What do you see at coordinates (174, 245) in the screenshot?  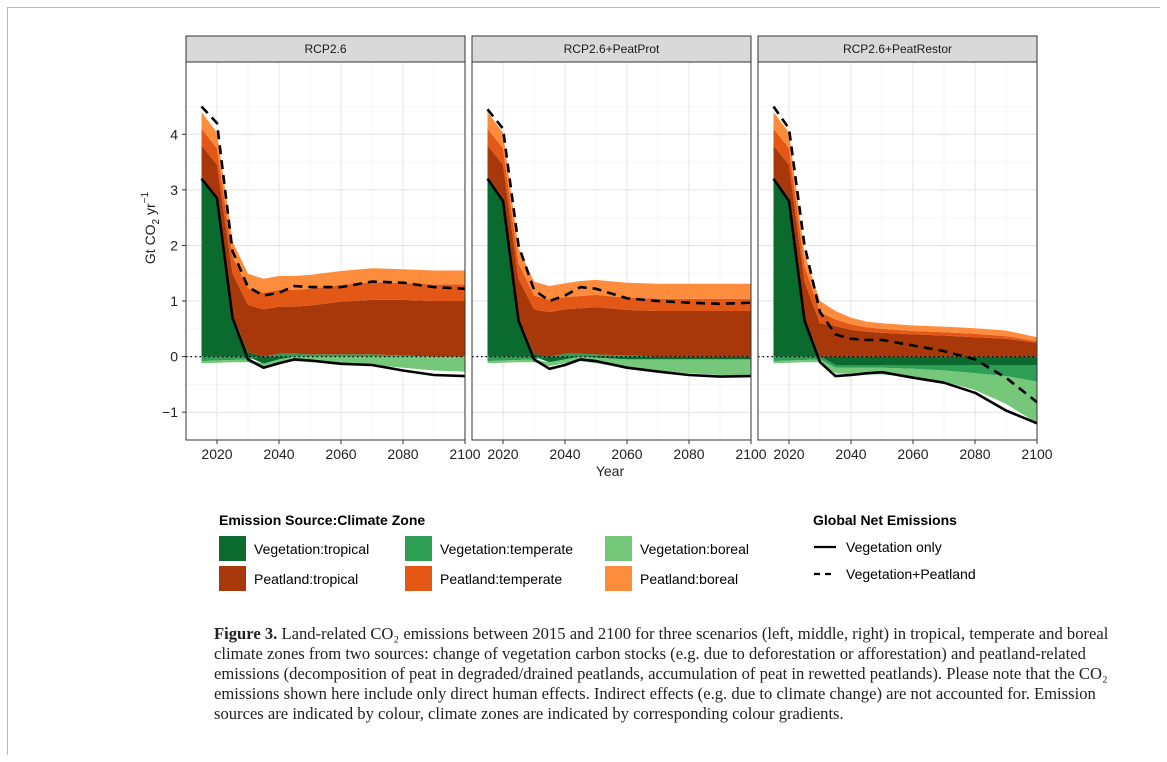 I see `y-tick-label: 2` at bounding box center [174, 245].